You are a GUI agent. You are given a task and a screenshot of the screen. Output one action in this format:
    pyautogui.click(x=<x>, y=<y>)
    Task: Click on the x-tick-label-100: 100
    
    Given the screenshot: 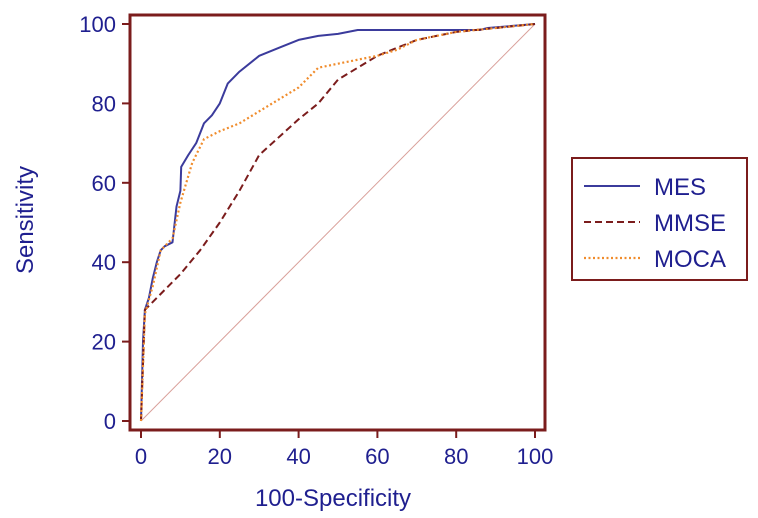 What is the action you would take?
    pyautogui.click(x=535, y=456)
    